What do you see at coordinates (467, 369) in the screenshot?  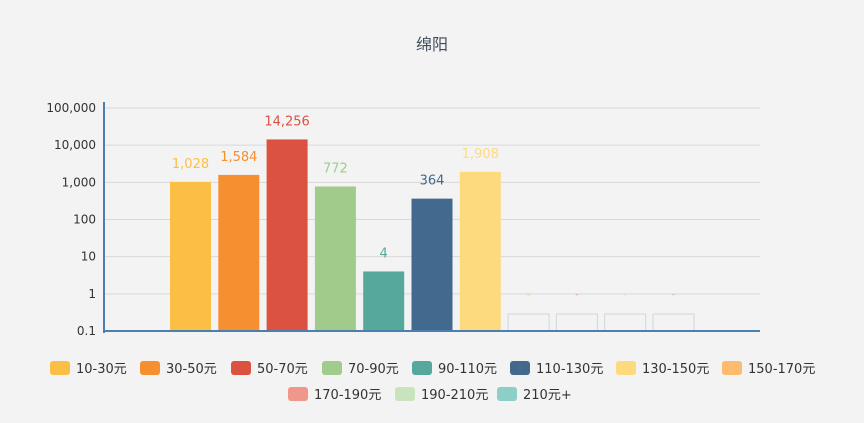 I see `legend-label: 90-110元` at bounding box center [467, 369].